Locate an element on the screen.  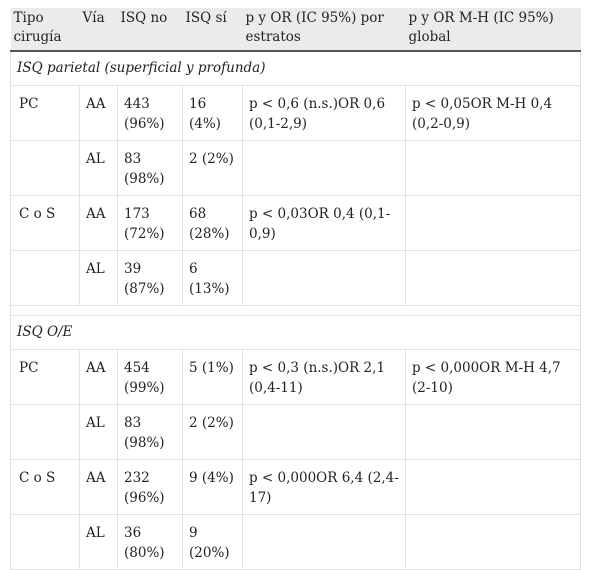
cell-isq-si: 16 (4%) is located at coordinates (212, 113).